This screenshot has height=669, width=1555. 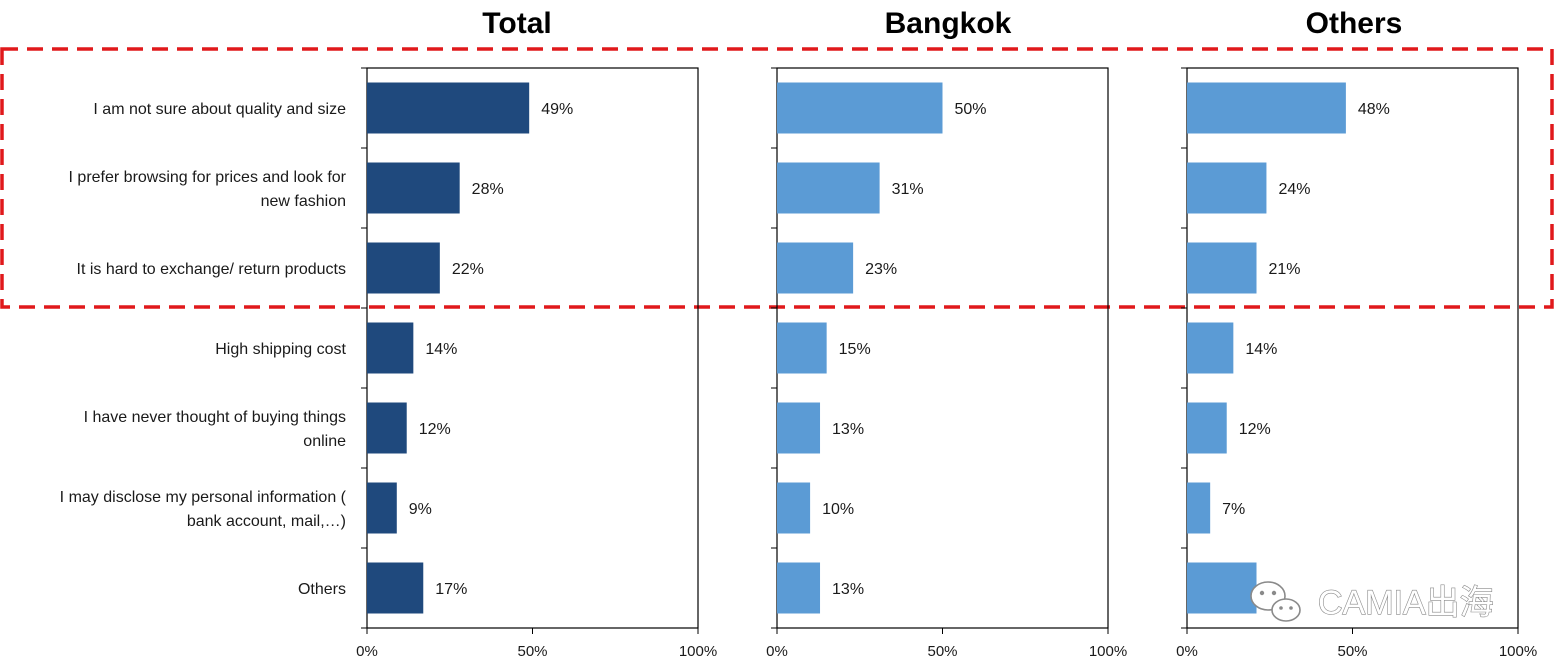 I want to click on data-label: 24%, so click(x=1294, y=189).